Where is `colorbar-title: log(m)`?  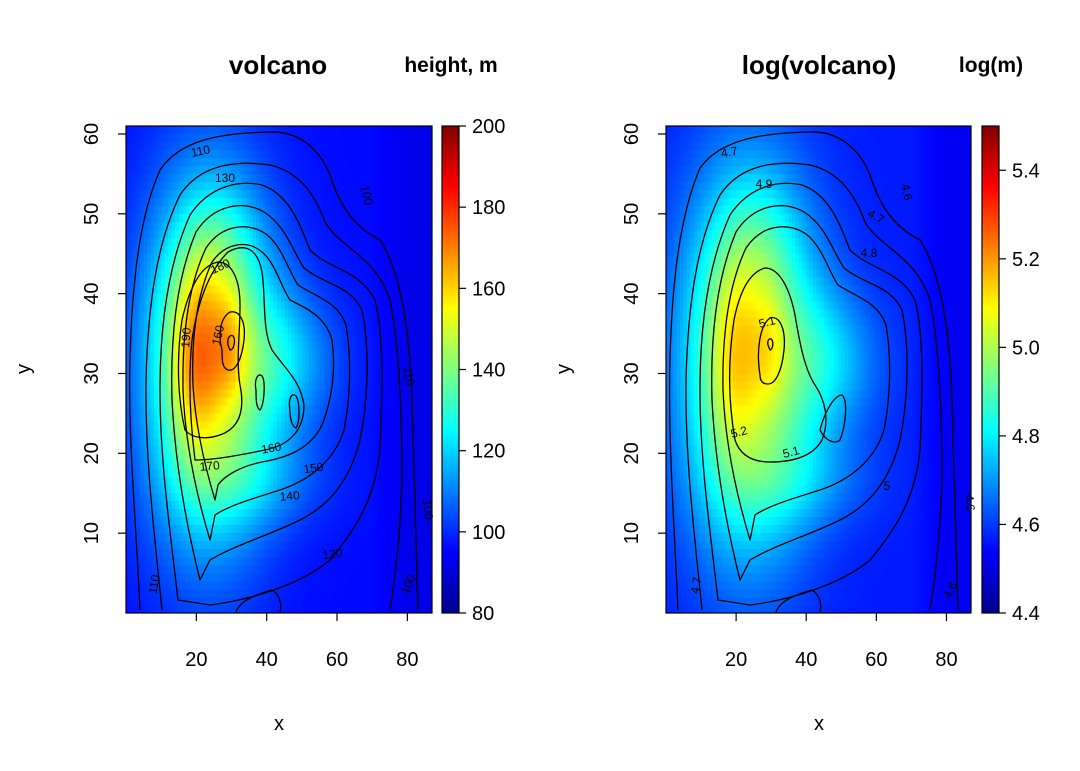 colorbar-title: log(m) is located at coordinates (991, 65).